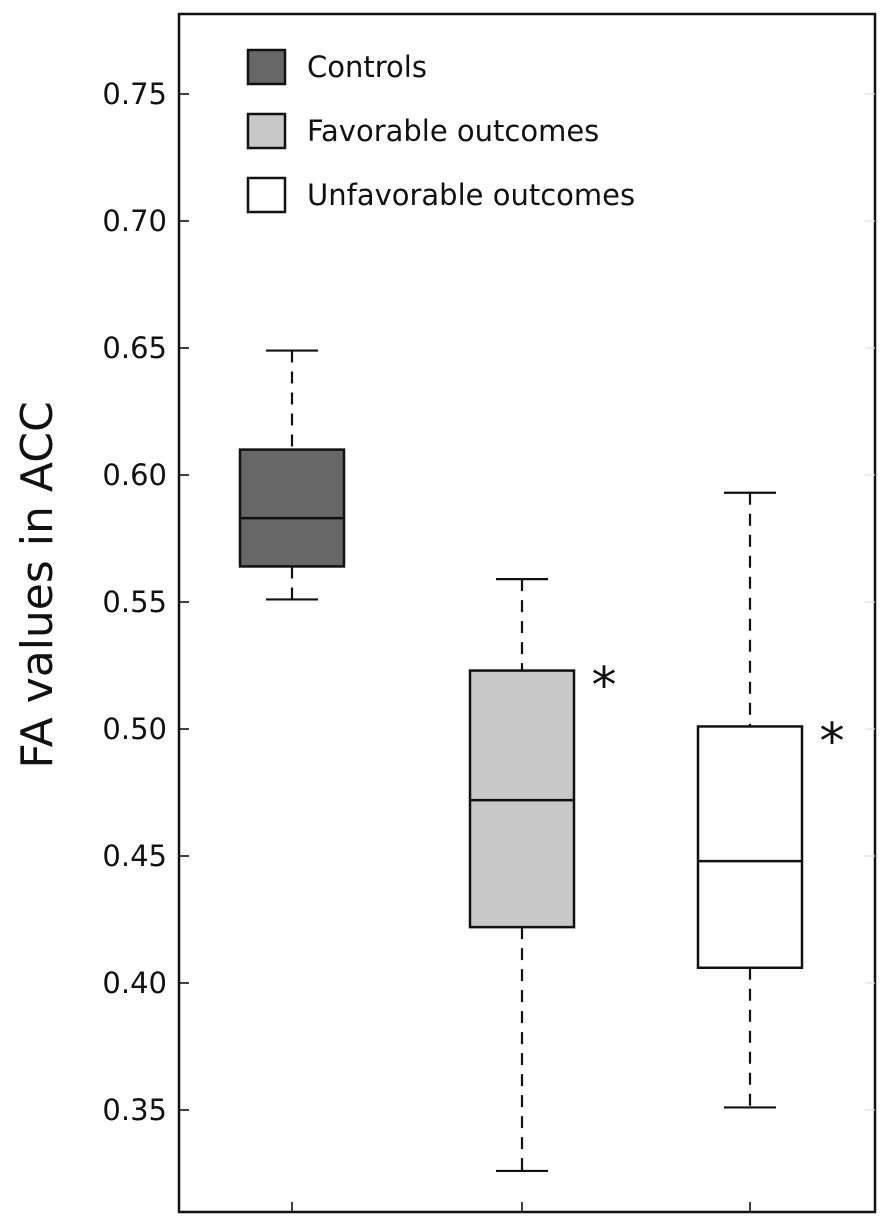  I want to click on y-tick-label: 0.70, so click(134, 221).